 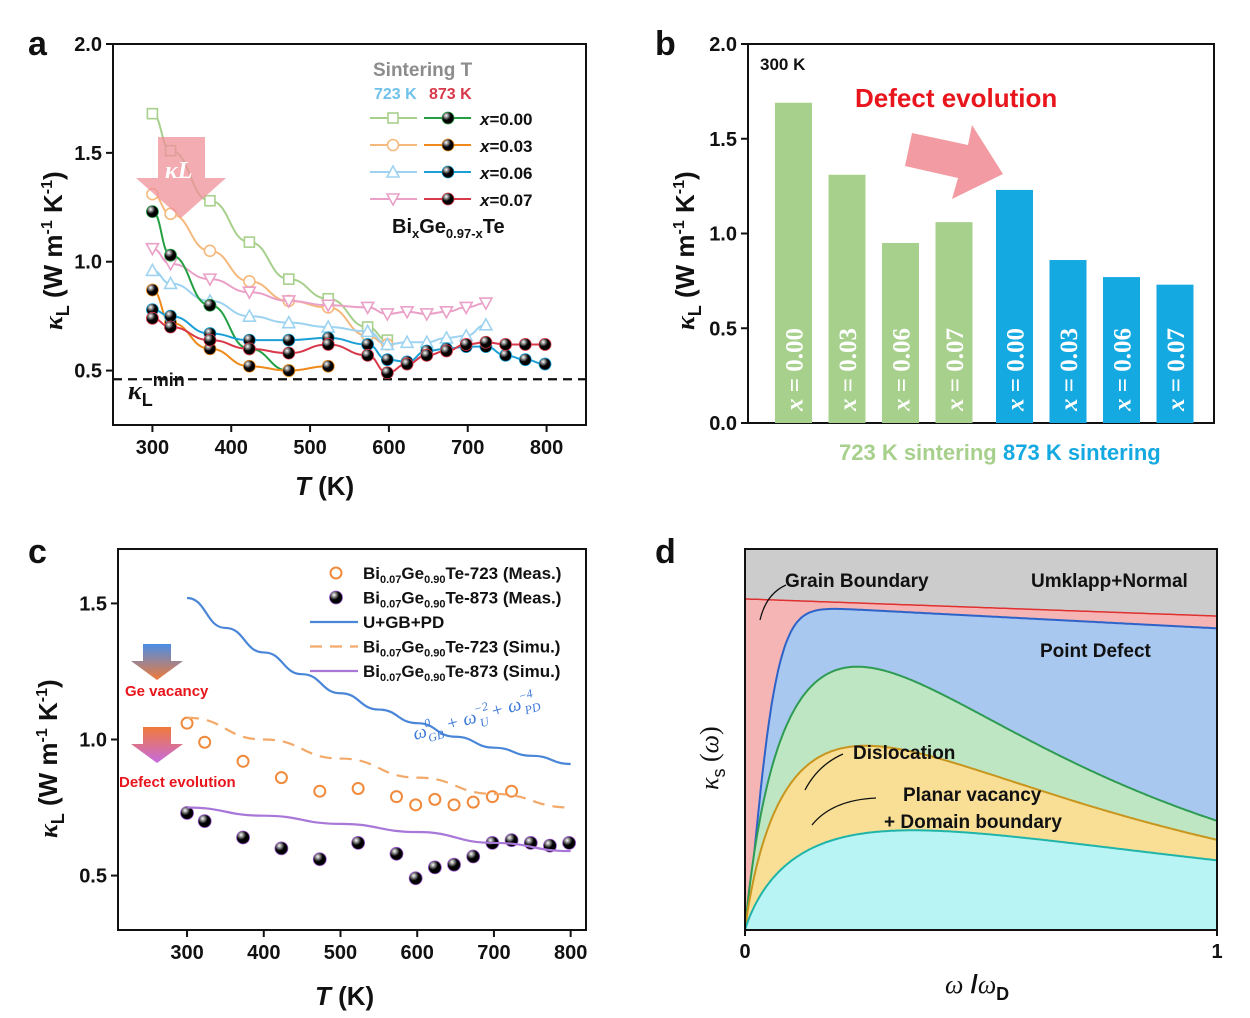 I want to click on label-umklapp: Umklapp+Normal, so click(x=1109, y=581).